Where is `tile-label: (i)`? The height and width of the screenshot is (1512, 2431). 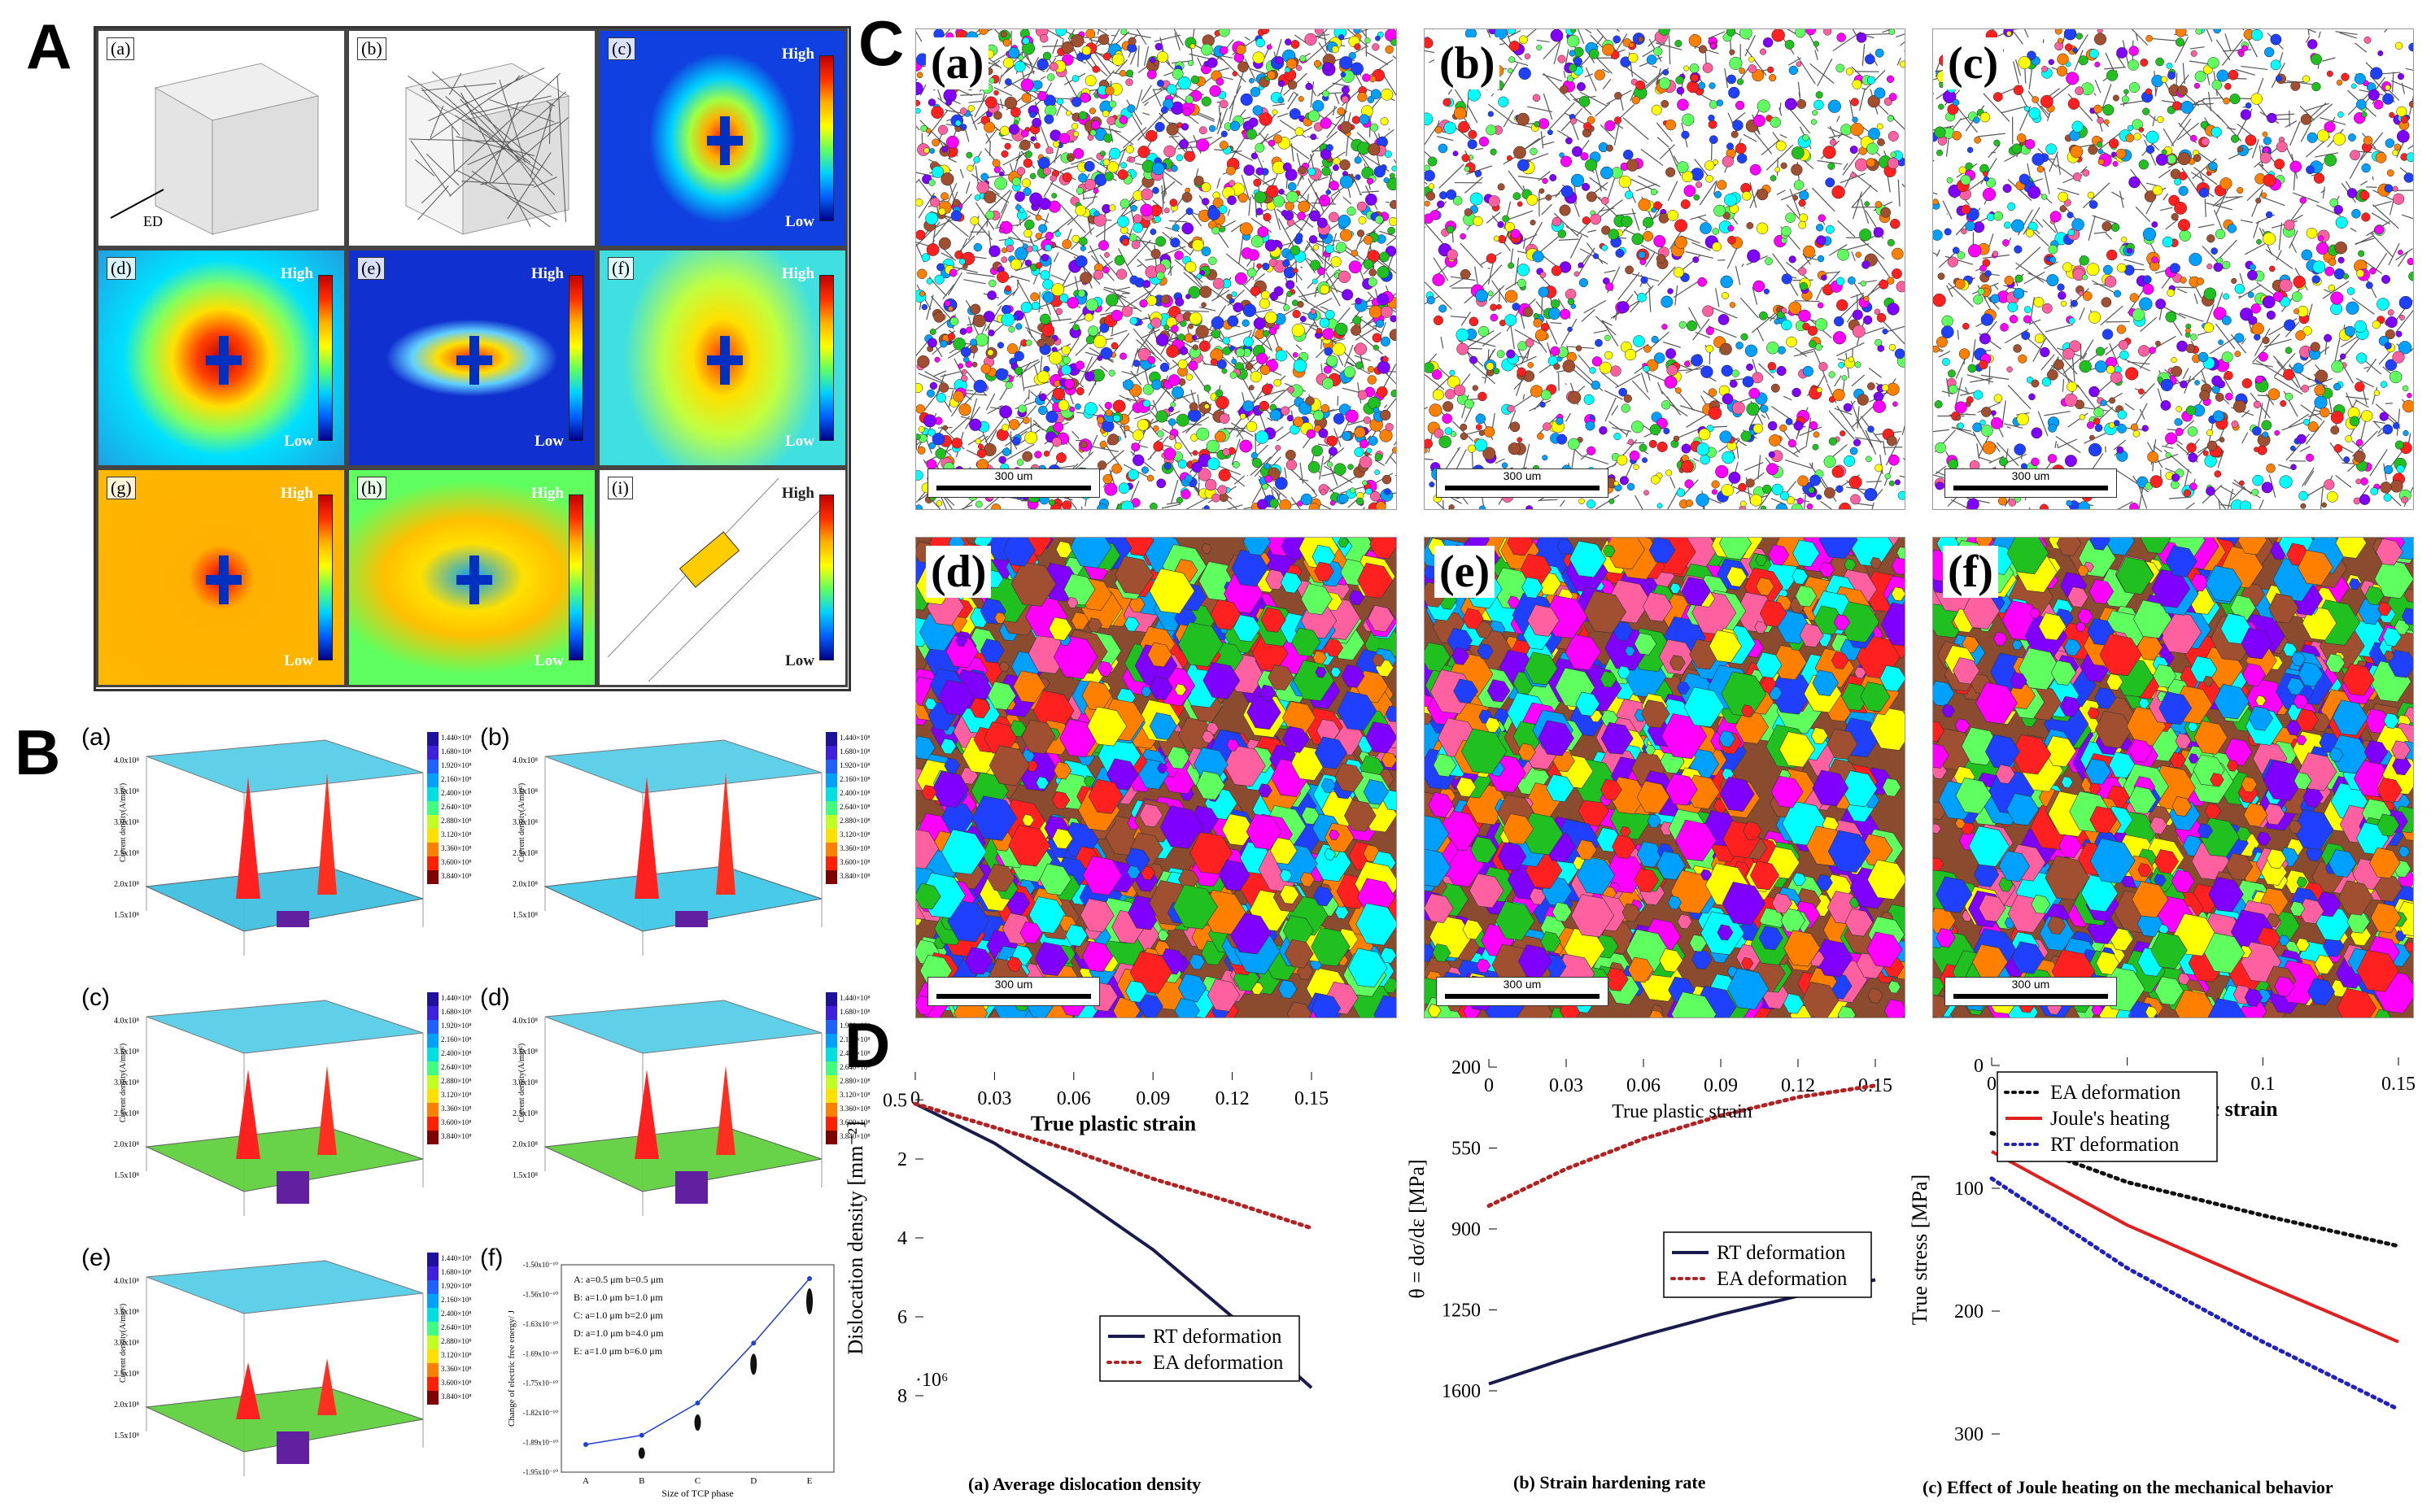 tile-label: (i) is located at coordinates (620, 488).